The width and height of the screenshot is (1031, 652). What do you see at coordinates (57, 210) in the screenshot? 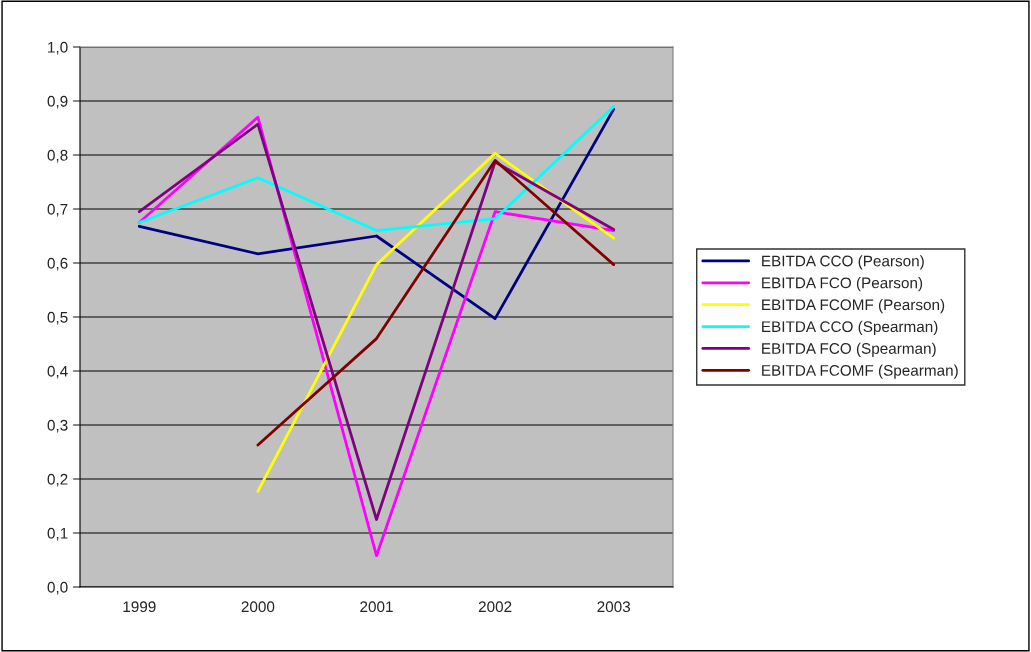
I see `y-tick-label: 0,7` at bounding box center [57, 210].